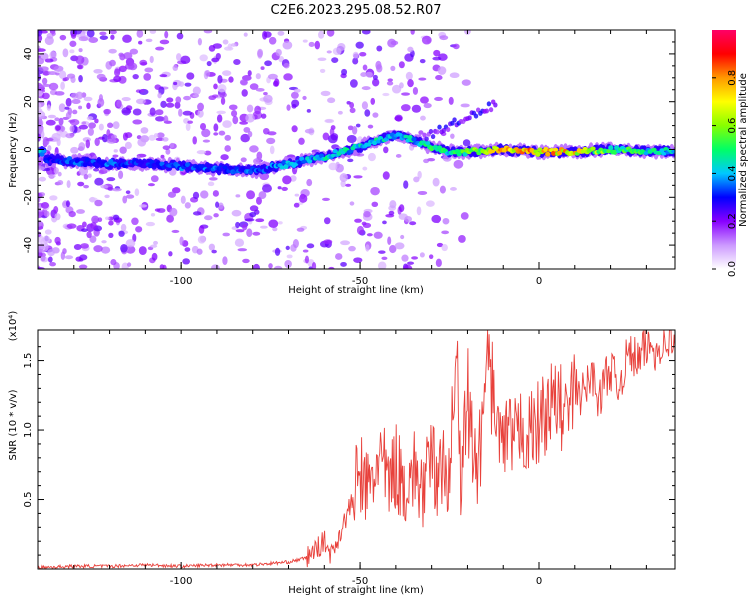 The height and width of the screenshot is (600, 750). I want to click on snr-y-tick-label: 1.0, so click(28, 430).